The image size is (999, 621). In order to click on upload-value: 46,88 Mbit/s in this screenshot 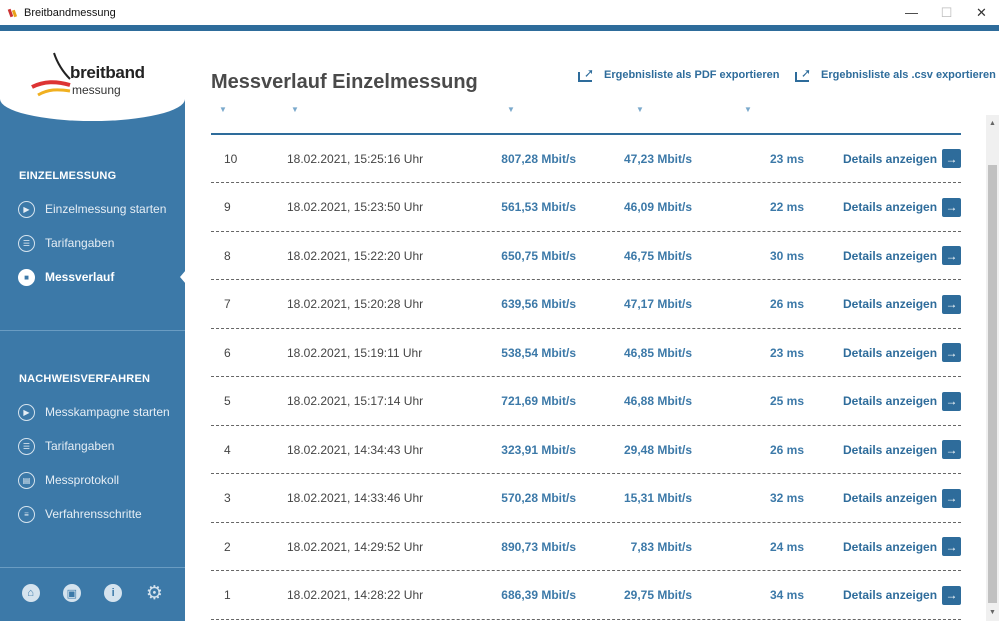, I will do `click(657, 401)`.